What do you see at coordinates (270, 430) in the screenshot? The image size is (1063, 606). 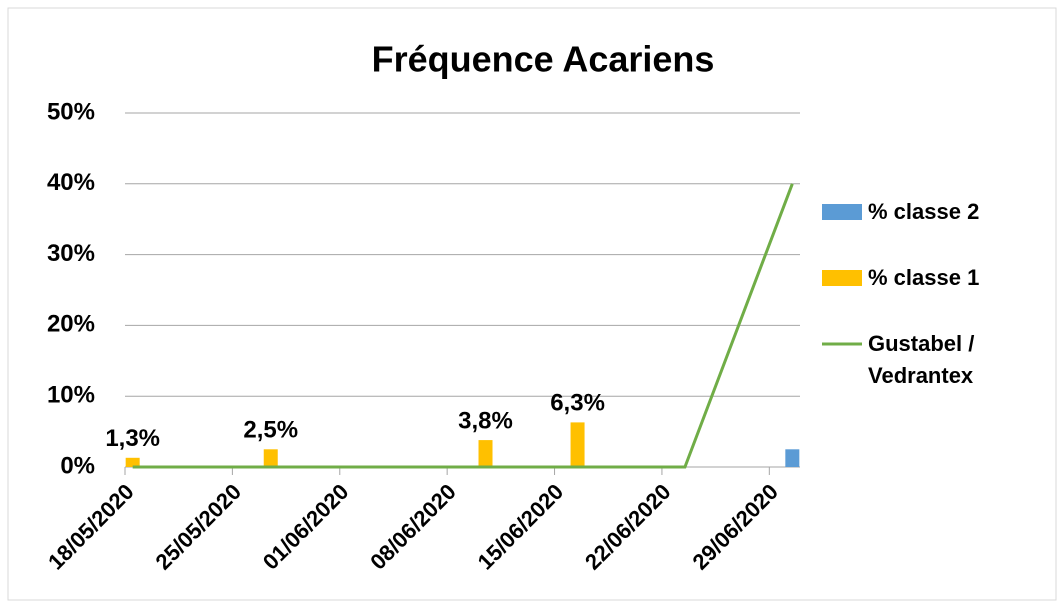 I see `data-label: 2,5%` at bounding box center [270, 430].